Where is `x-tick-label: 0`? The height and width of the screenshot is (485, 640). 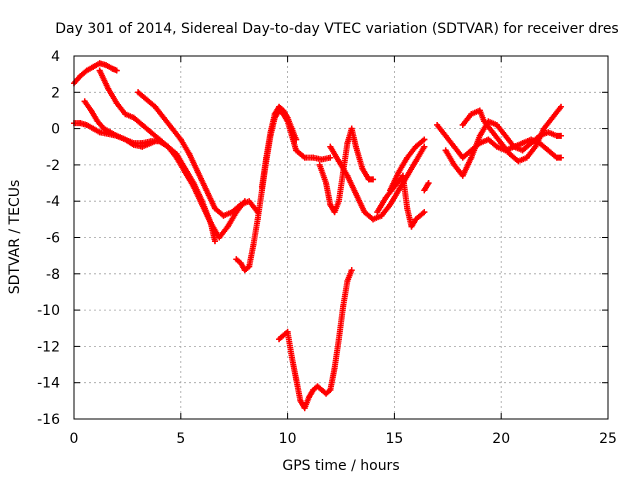
x-tick-label: 0 is located at coordinates (74, 439).